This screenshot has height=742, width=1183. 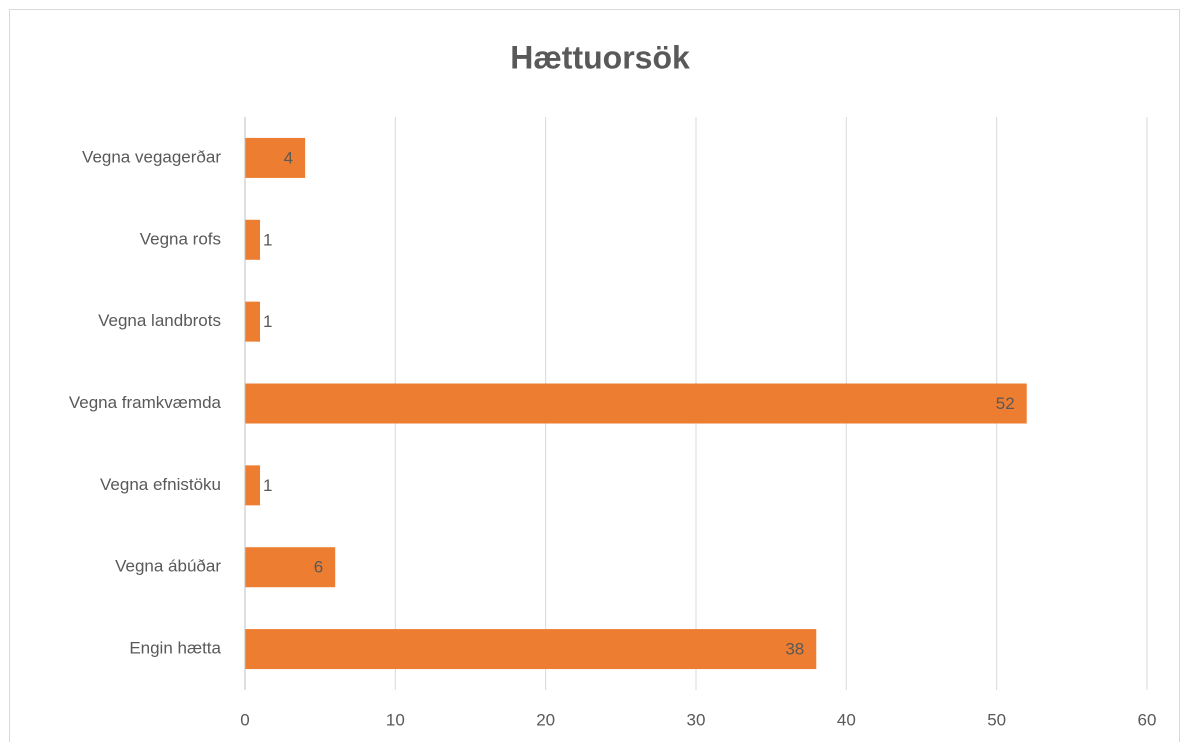 I want to click on y-tick-label: Engin hætta, so click(x=175, y=648).